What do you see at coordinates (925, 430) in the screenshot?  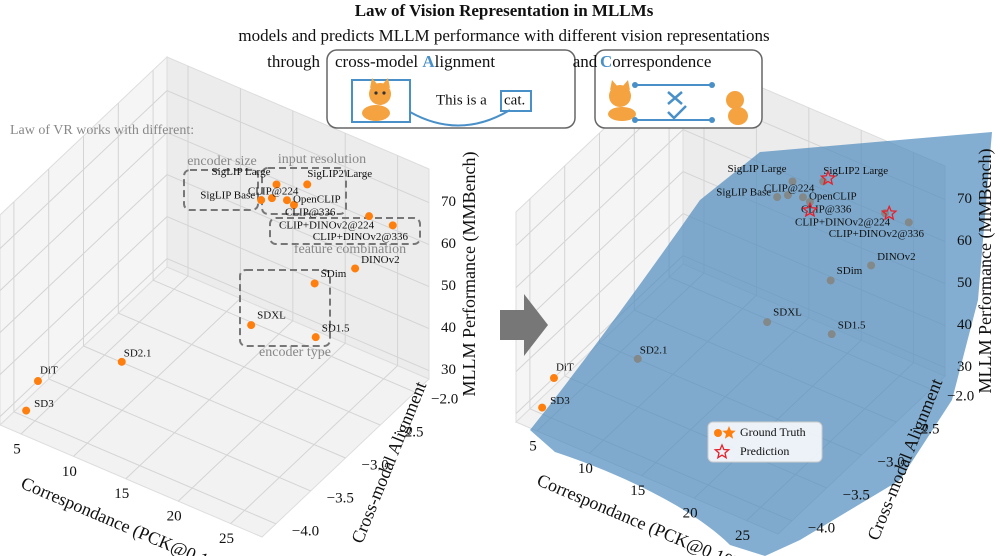 I see `y-tick-label: −2.5` at bounding box center [925, 430].